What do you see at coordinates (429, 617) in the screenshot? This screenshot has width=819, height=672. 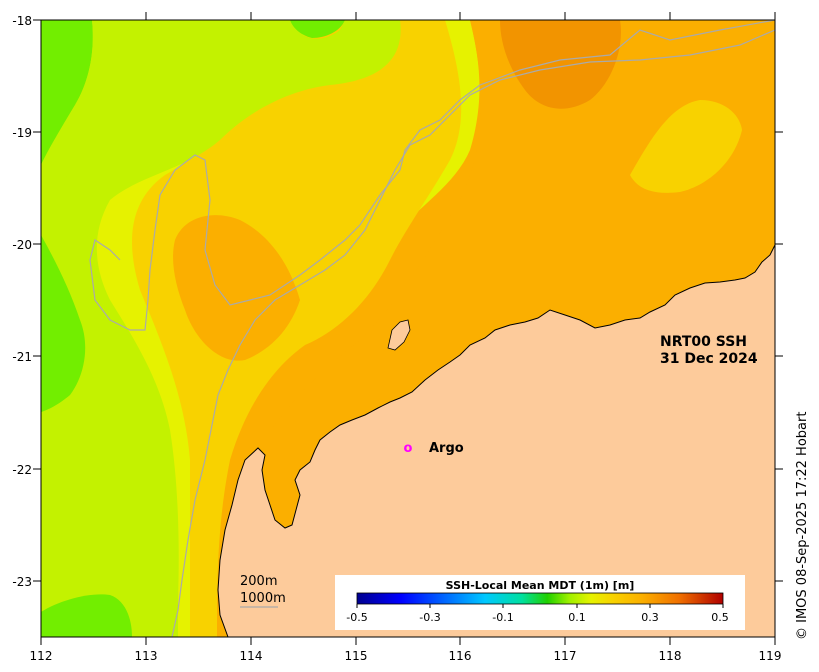 I see `colorbar-tick-label: -0.3` at bounding box center [429, 617].